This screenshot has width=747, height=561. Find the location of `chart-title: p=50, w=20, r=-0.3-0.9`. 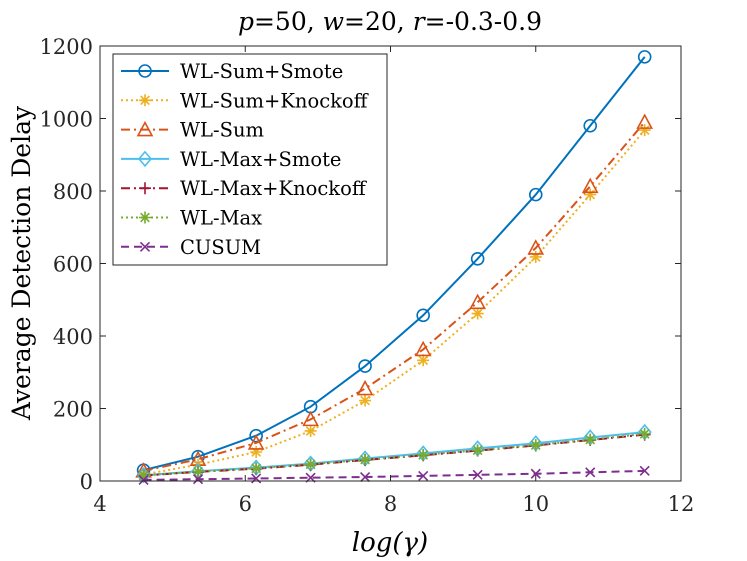

chart-title: p=50, w=20, r=-0.3-0.9 is located at coordinates (390, 21).